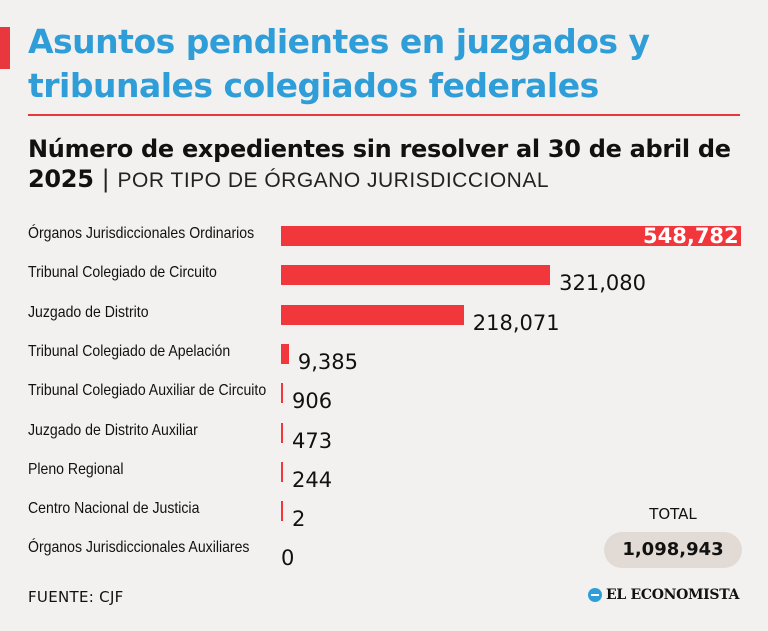 This screenshot has height=631, width=768. What do you see at coordinates (88, 312) in the screenshot?
I see `category-label: Juzgado de Distrito` at bounding box center [88, 312].